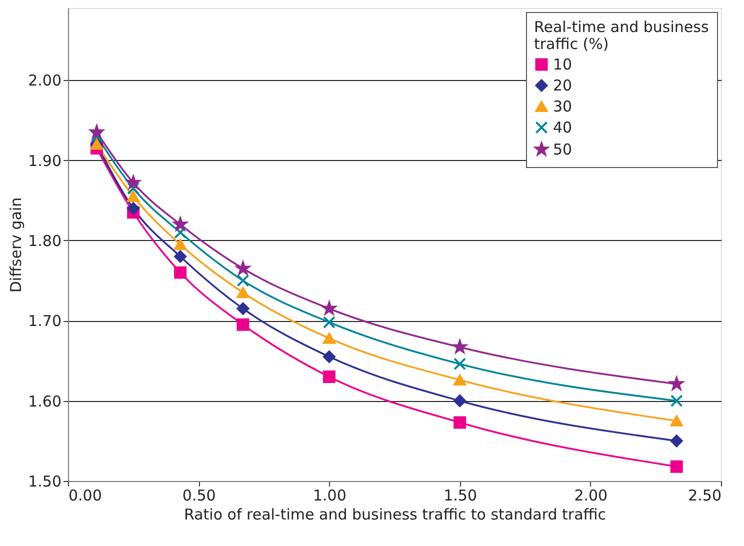  What do you see at coordinates (45, 481) in the screenshot?
I see `y-tick-label: 1.50` at bounding box center [45, 481].